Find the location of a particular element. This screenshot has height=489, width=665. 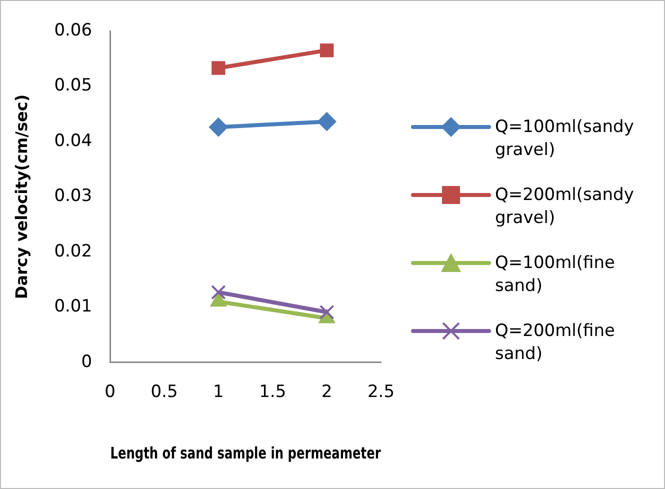

legend-label: Q=100ml(fine sand) is located at coordinates (555, 275).